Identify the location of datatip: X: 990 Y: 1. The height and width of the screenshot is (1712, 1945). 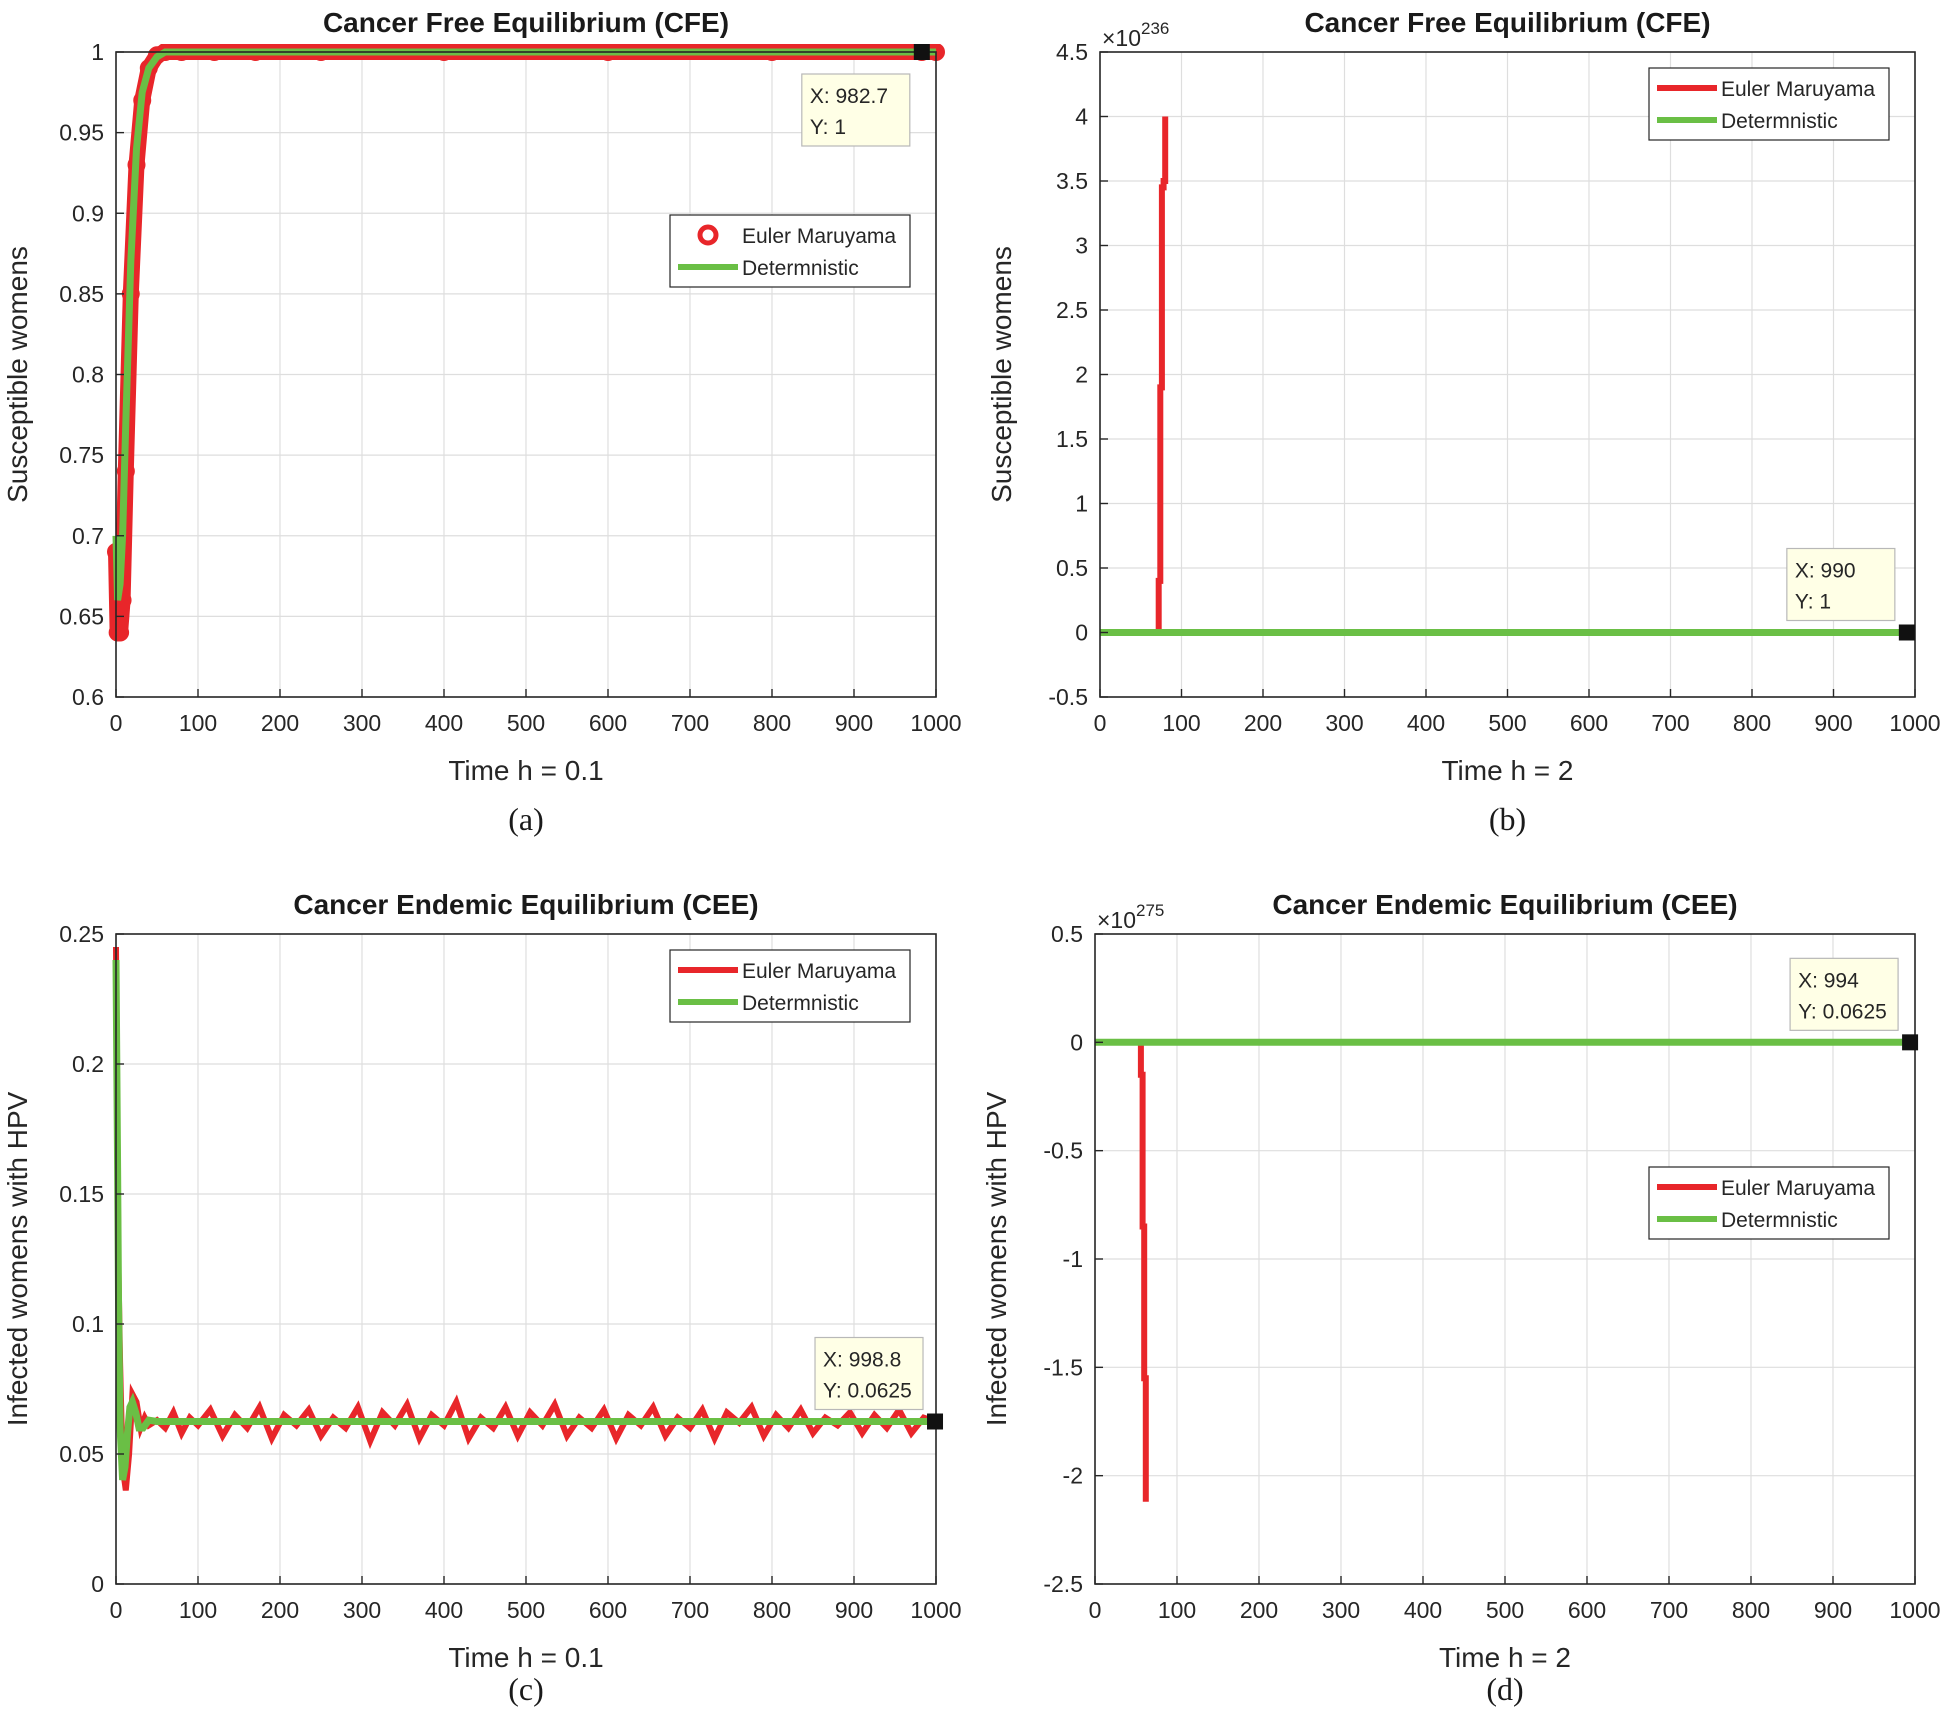
(1850, 594).